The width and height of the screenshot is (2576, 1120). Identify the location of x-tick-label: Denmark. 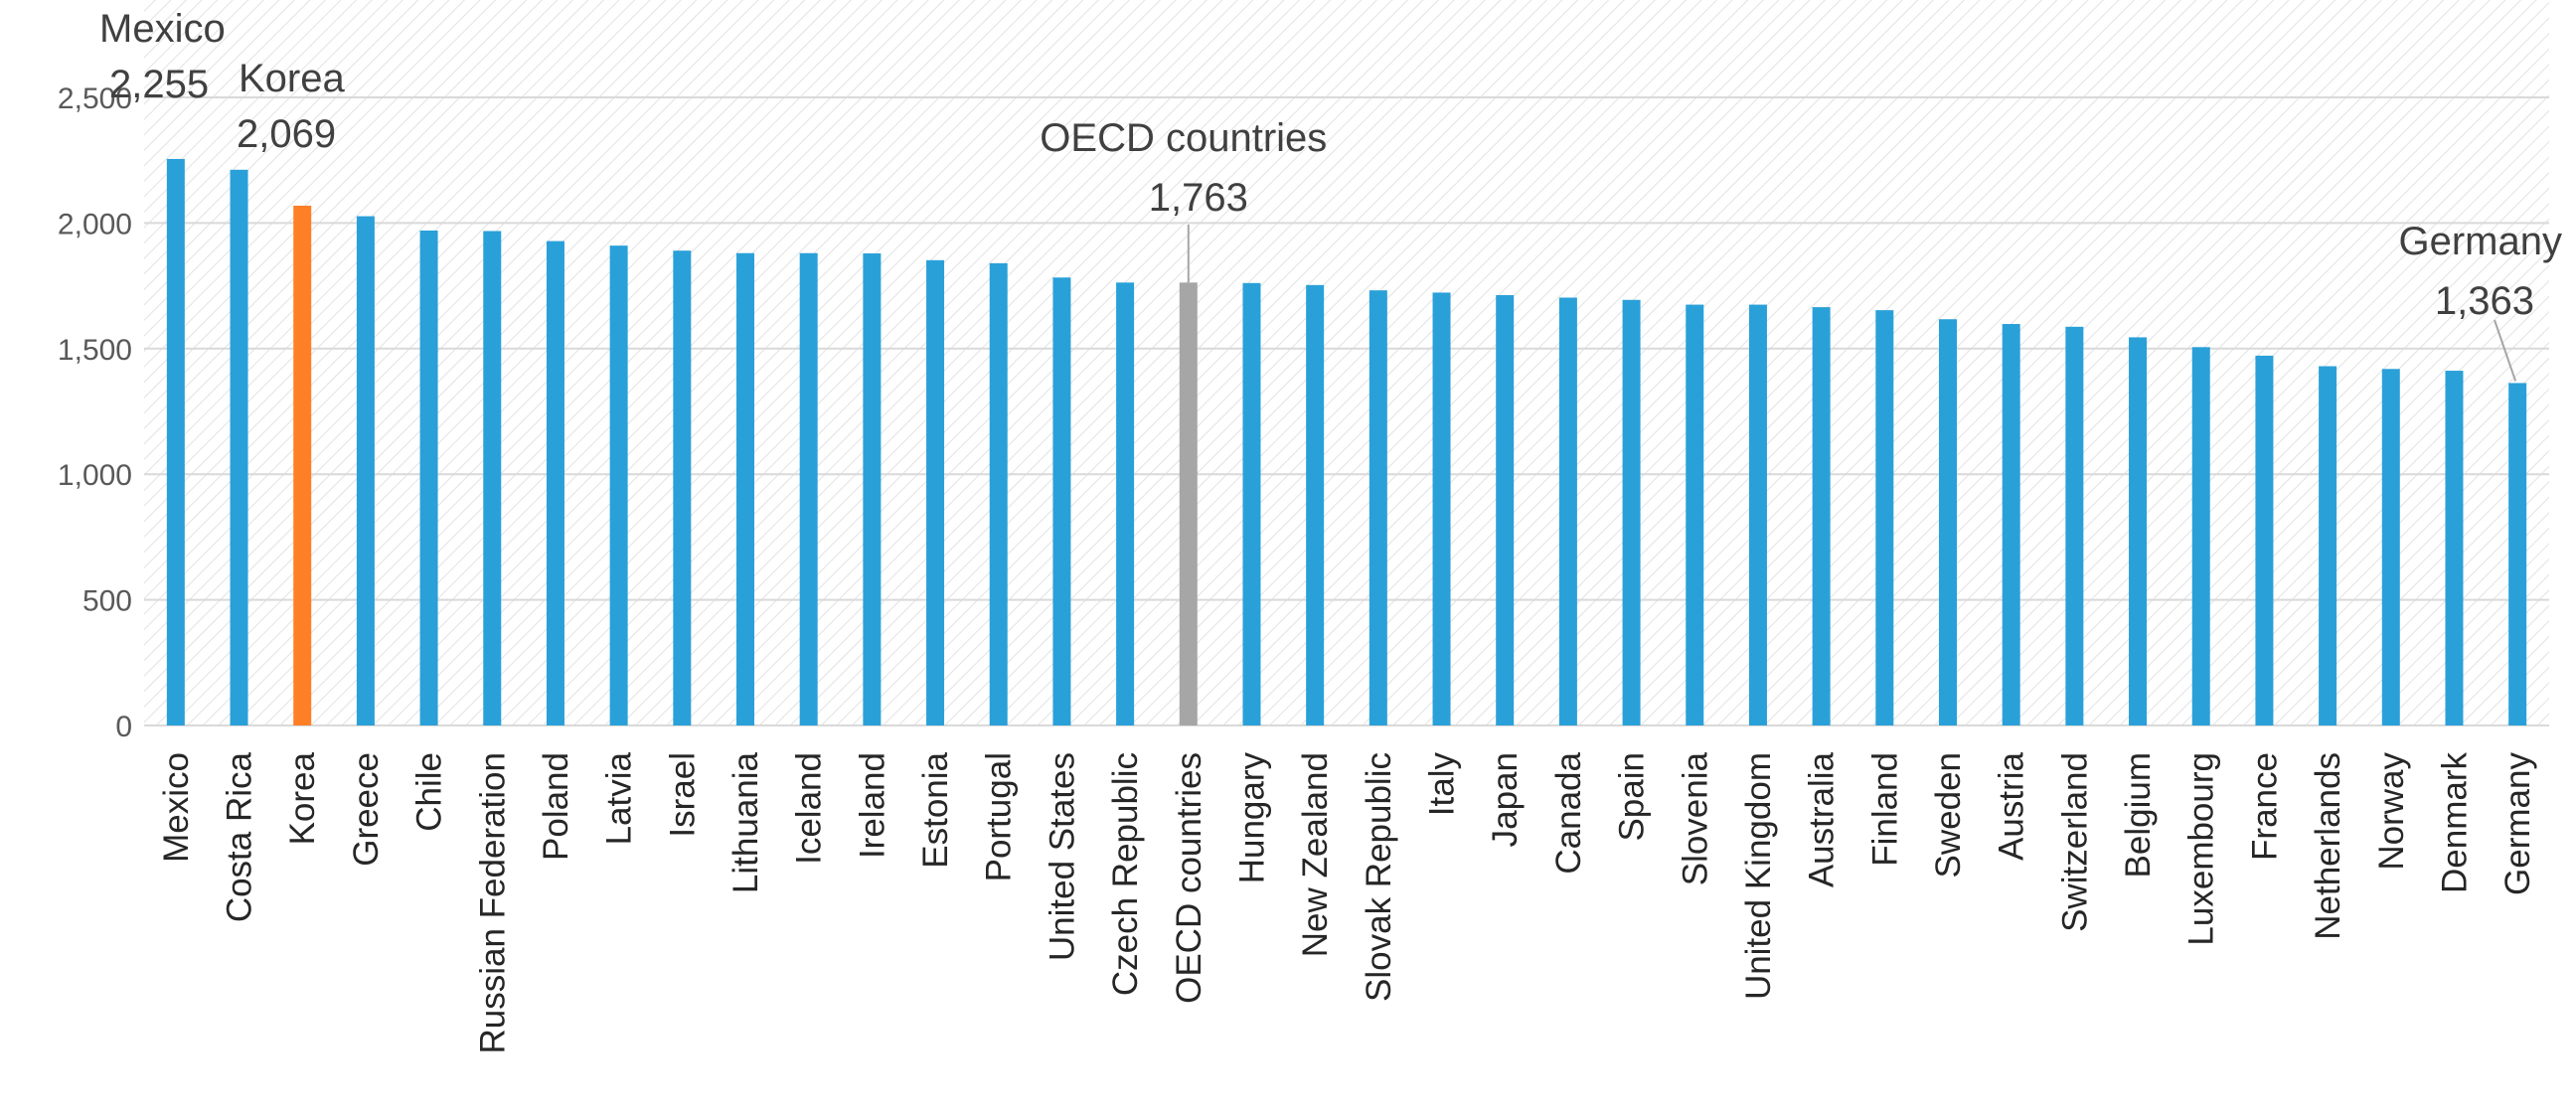
(2454, 823).